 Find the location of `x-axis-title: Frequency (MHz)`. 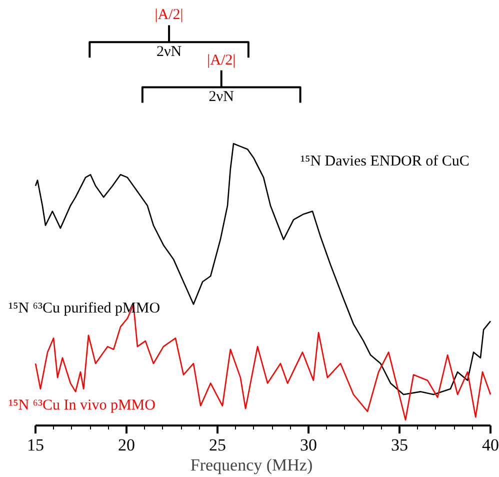

x-axis-title: Frequency (MHz) is located at coordinates (251, 465).